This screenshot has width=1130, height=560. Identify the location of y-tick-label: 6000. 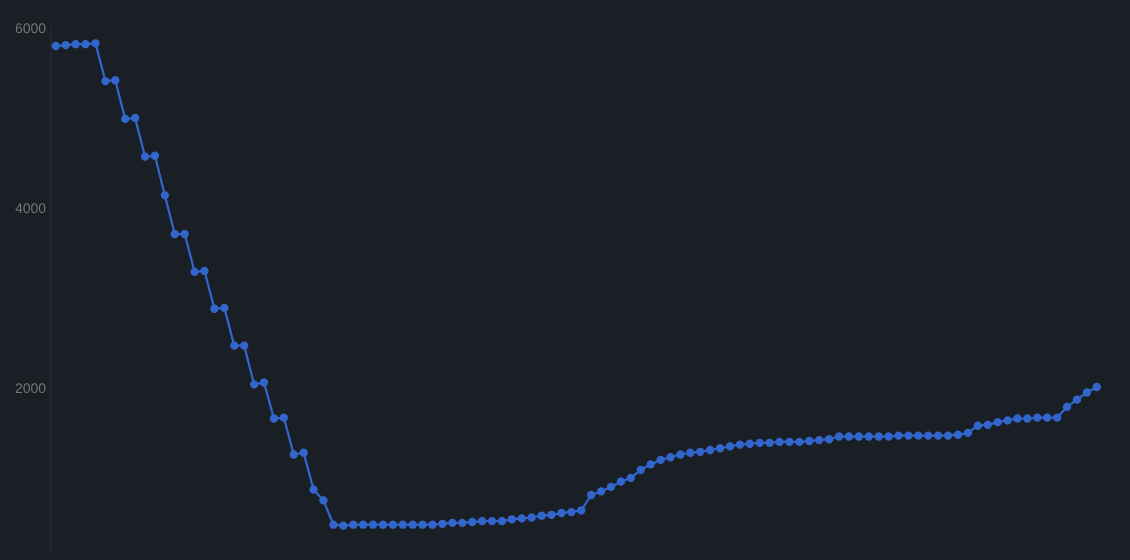
(30, 28).